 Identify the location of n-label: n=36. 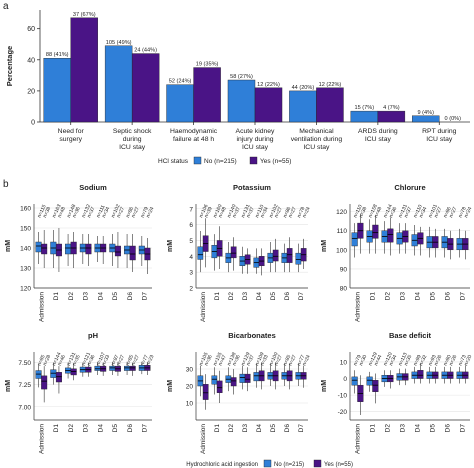
(209, 360).